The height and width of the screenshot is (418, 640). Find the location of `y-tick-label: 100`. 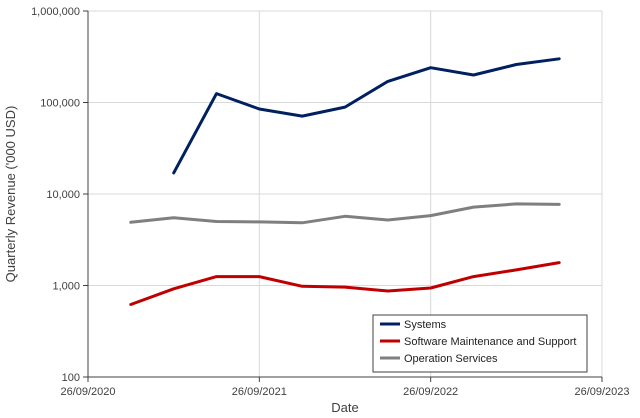

y-tick-label: 100 is located at coordinates (71, 378).